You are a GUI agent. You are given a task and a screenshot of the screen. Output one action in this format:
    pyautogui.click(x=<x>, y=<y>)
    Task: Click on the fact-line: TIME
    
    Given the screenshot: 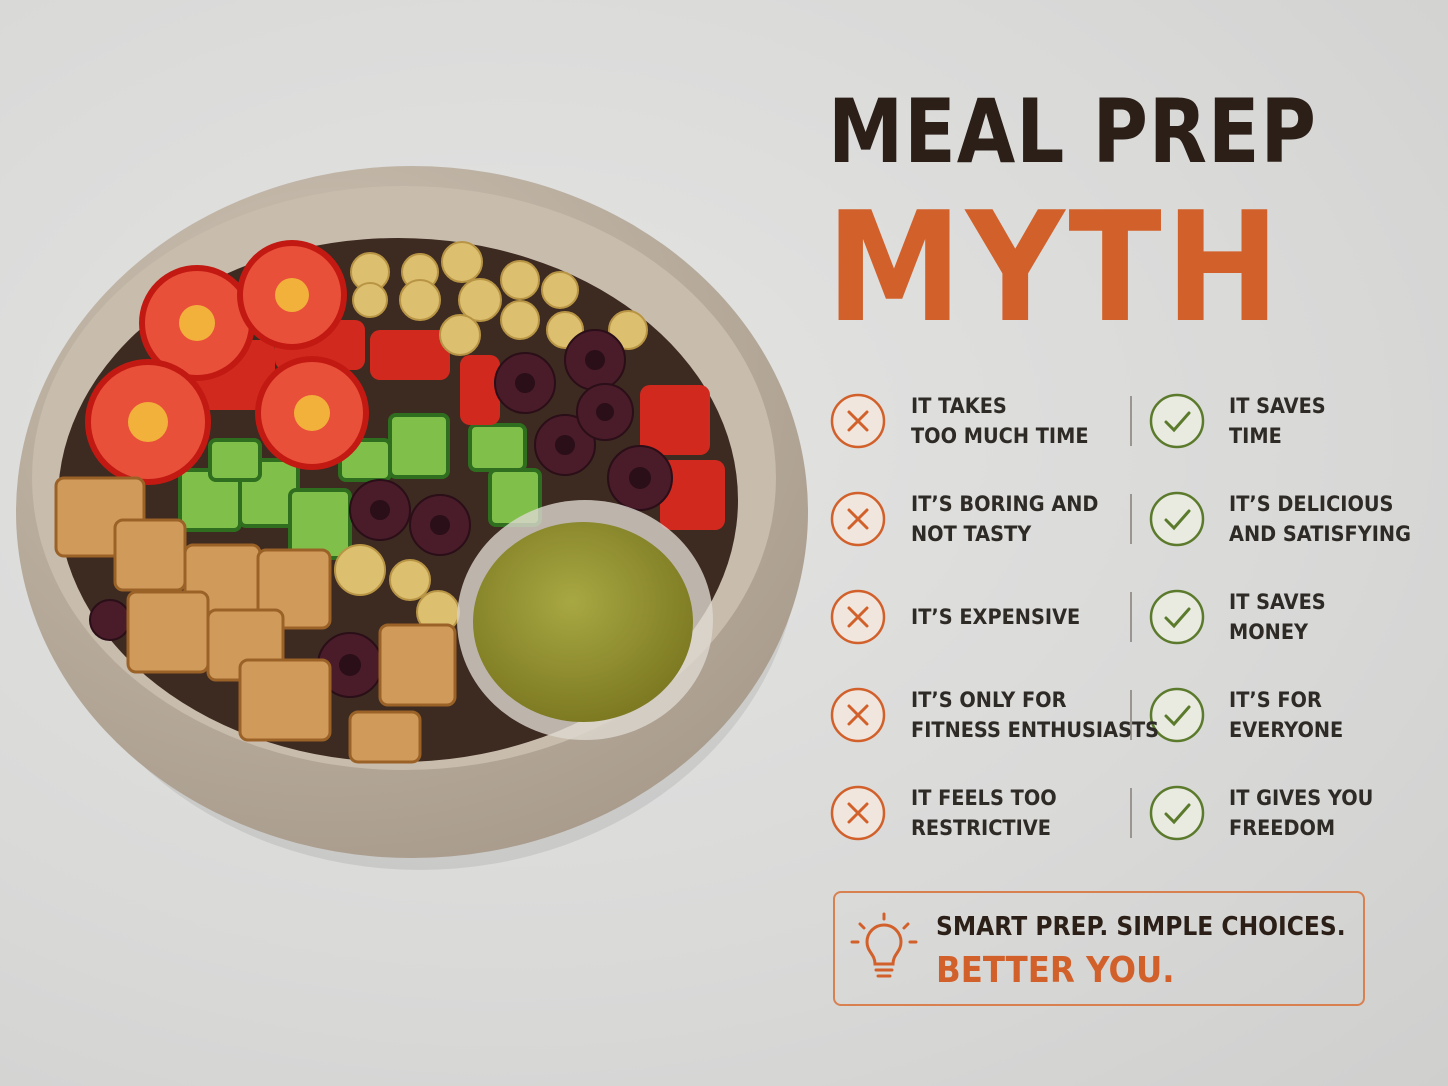 What is the action you would take?
    pyautogui.click(x=1255, y=436)
    